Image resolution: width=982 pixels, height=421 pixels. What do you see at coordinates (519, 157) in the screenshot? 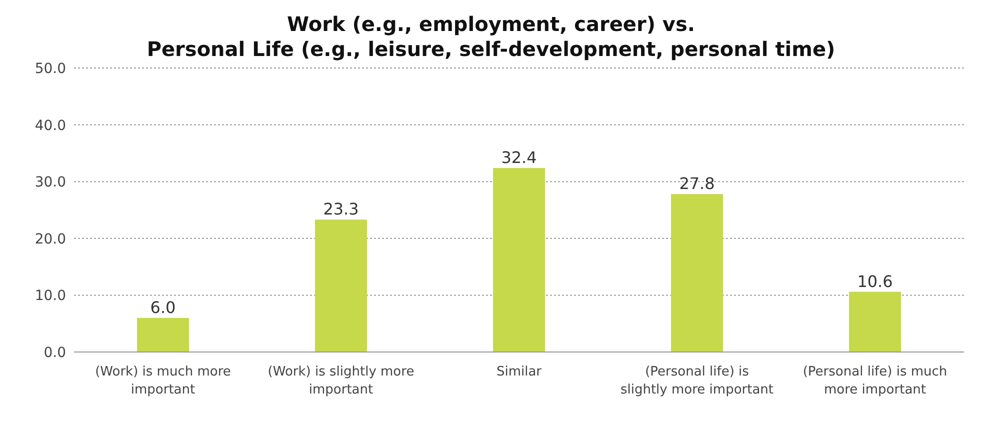
I see `data-label: 32.4` at bounding box center [519, 157].